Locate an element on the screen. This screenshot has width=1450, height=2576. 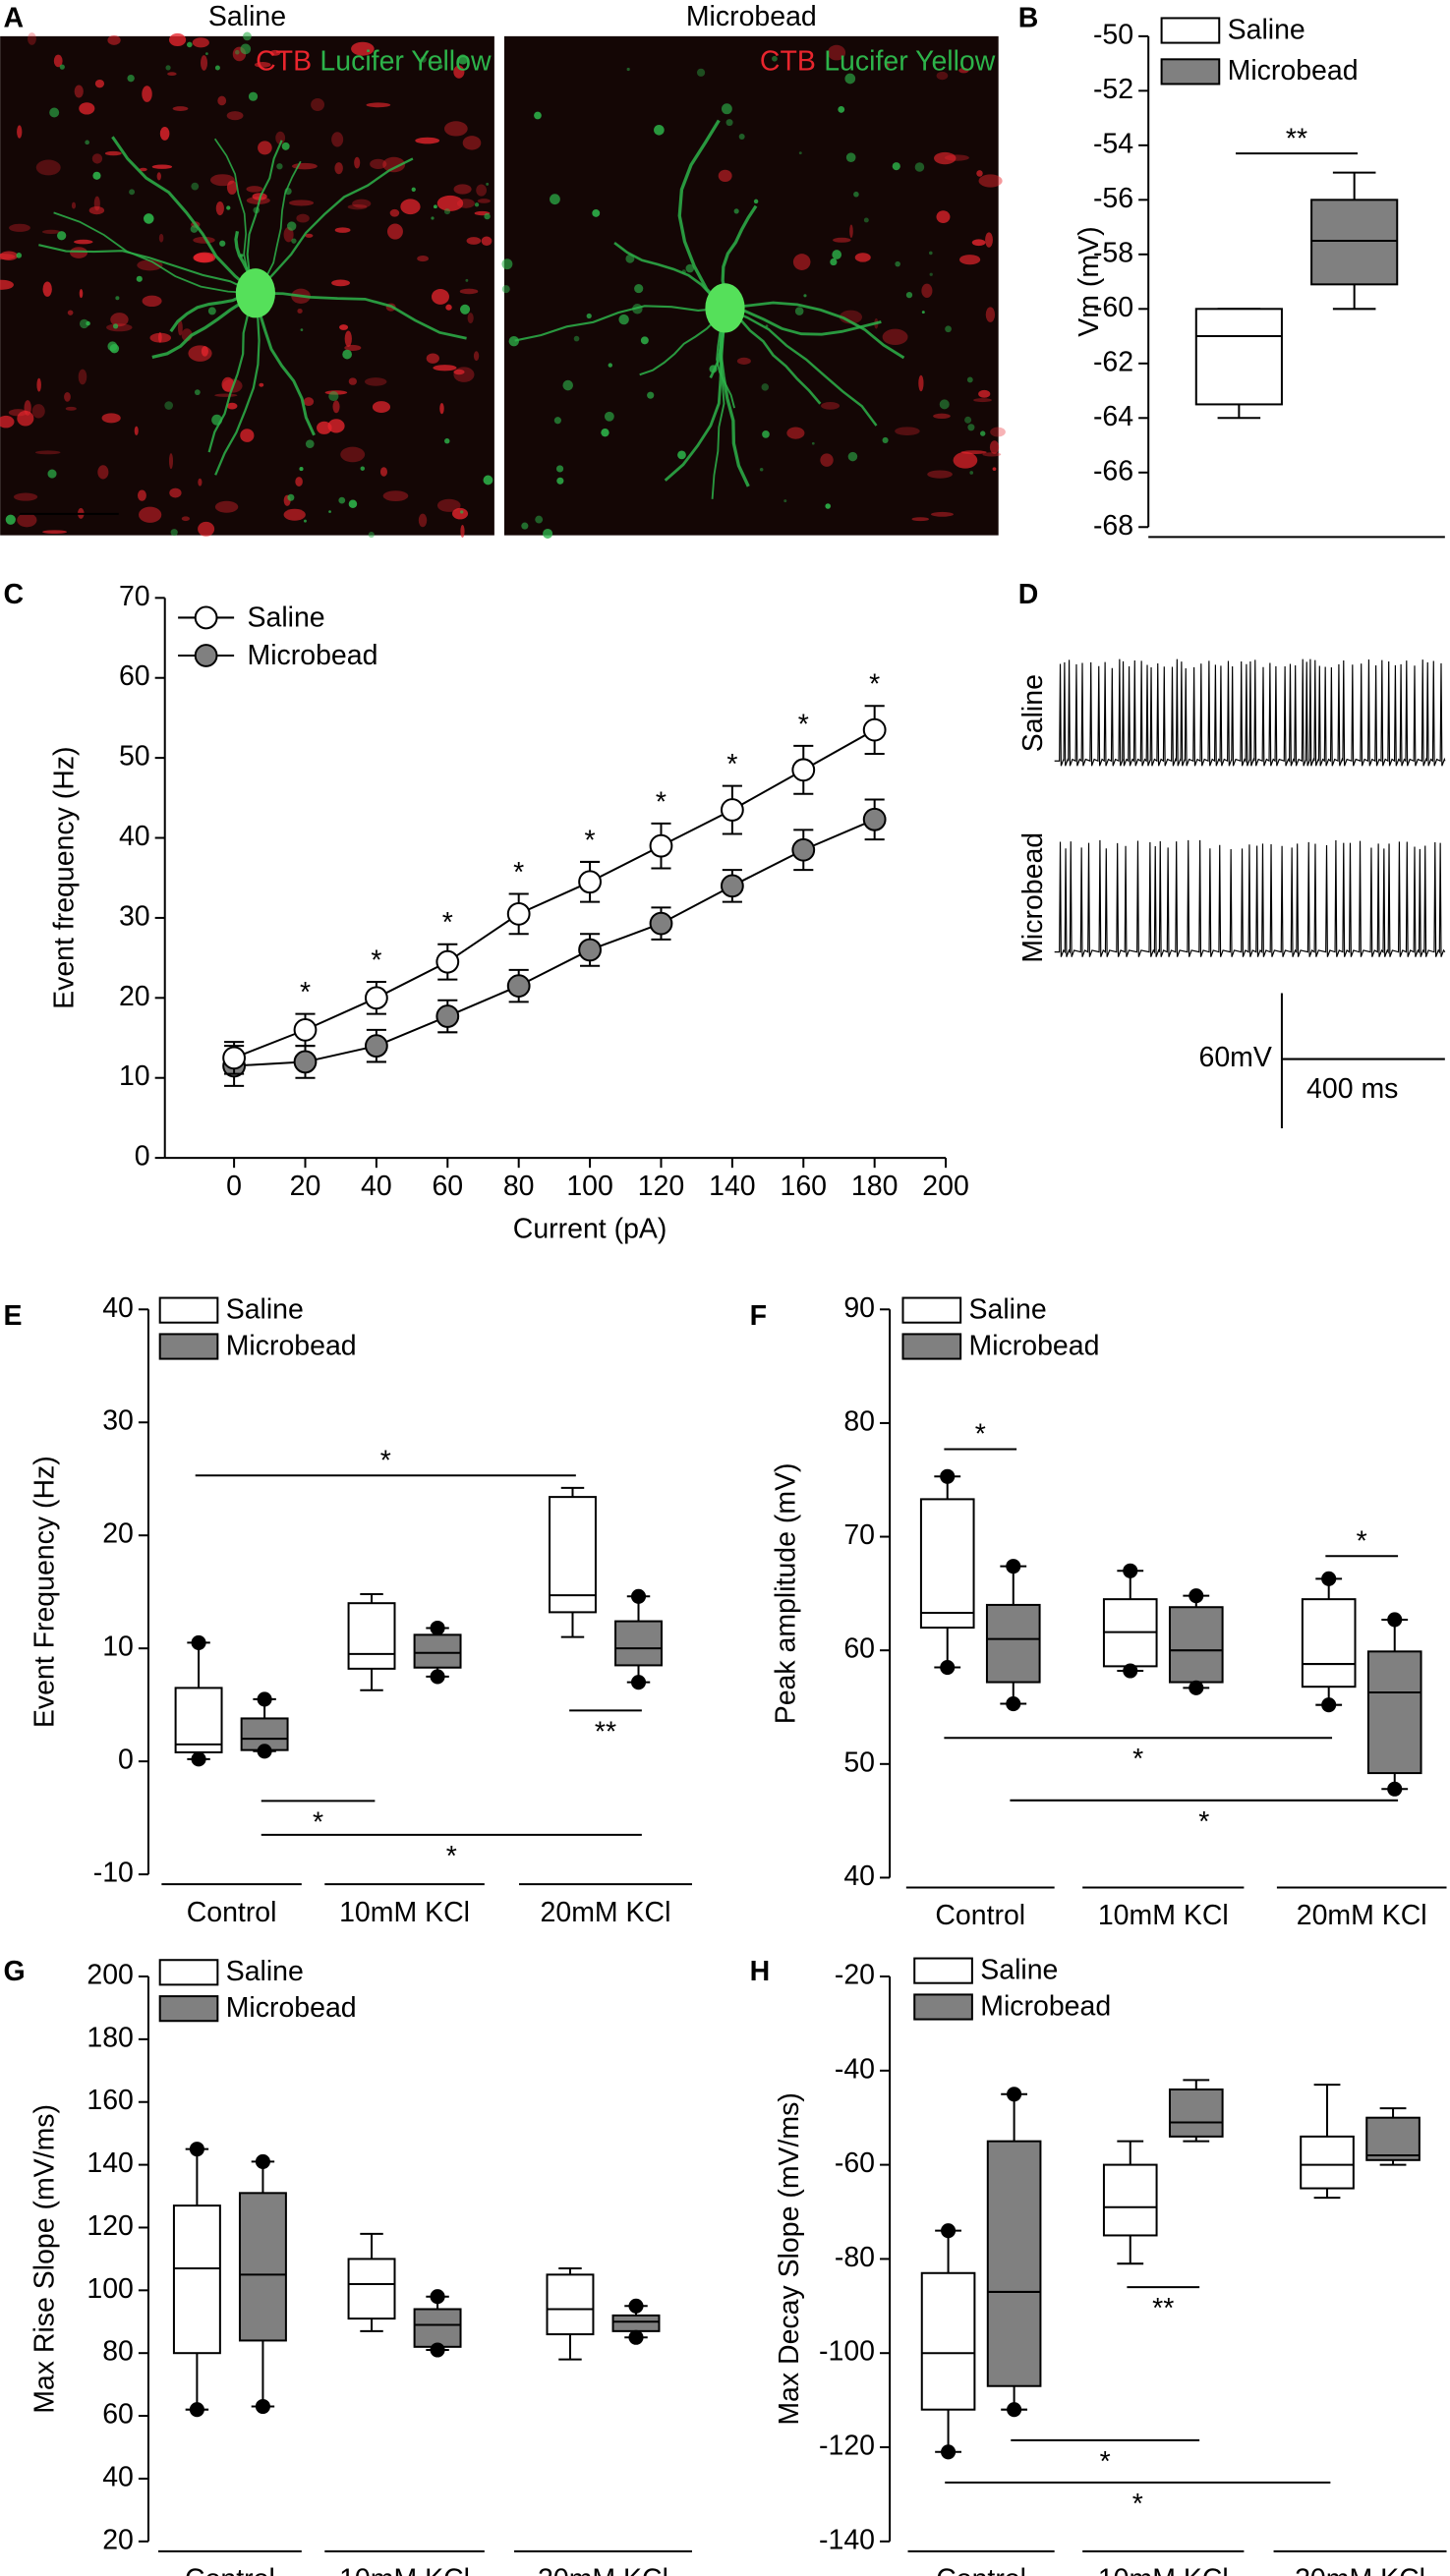
y-tick-label: 200 is located at coordinates (110, 1976).